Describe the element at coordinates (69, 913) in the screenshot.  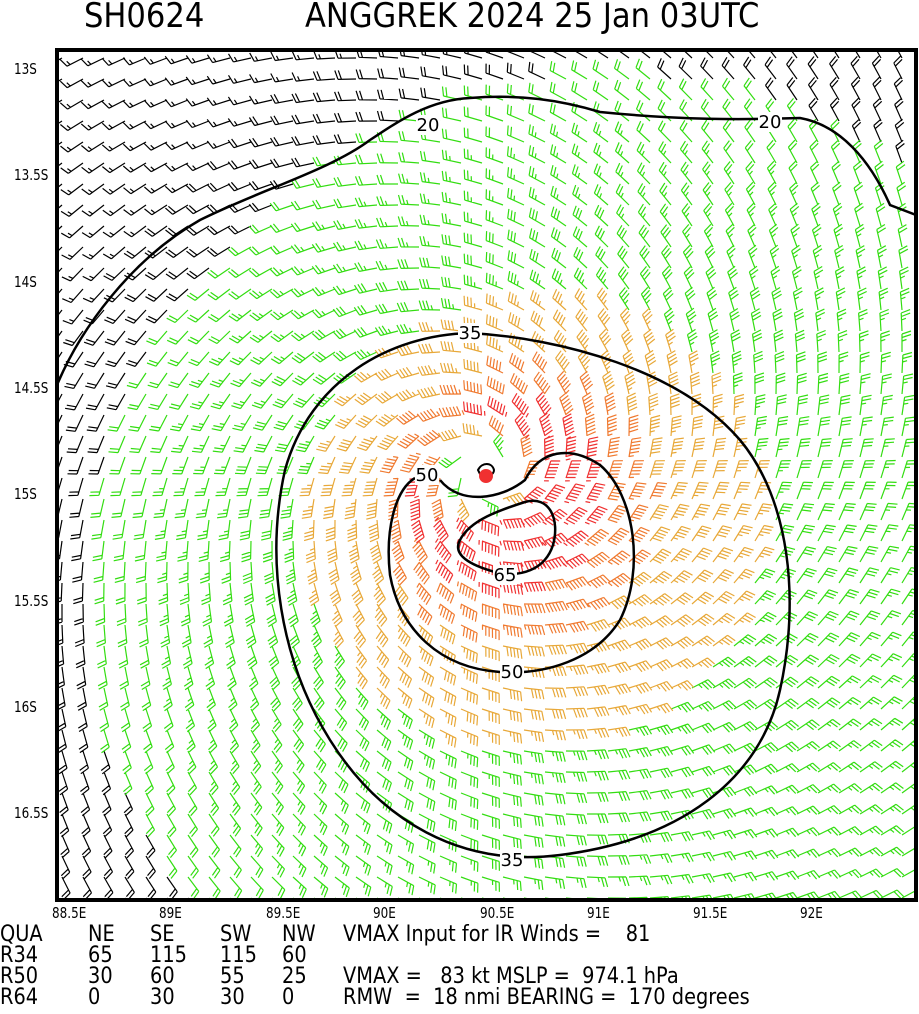
I see `lon-tick-label: 88.5E` at that location.